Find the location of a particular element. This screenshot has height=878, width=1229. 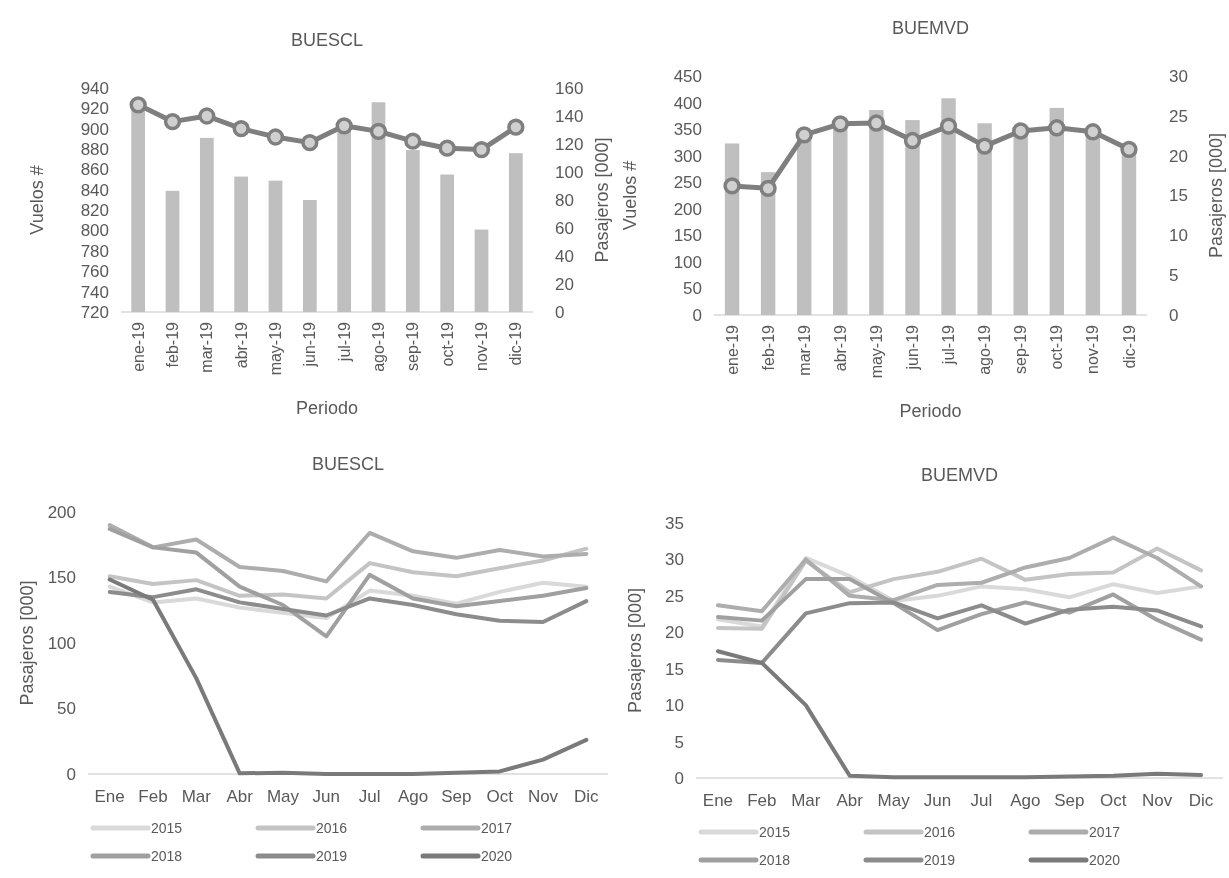

y-tick-label: 20 is located at coordinates (674, 633).